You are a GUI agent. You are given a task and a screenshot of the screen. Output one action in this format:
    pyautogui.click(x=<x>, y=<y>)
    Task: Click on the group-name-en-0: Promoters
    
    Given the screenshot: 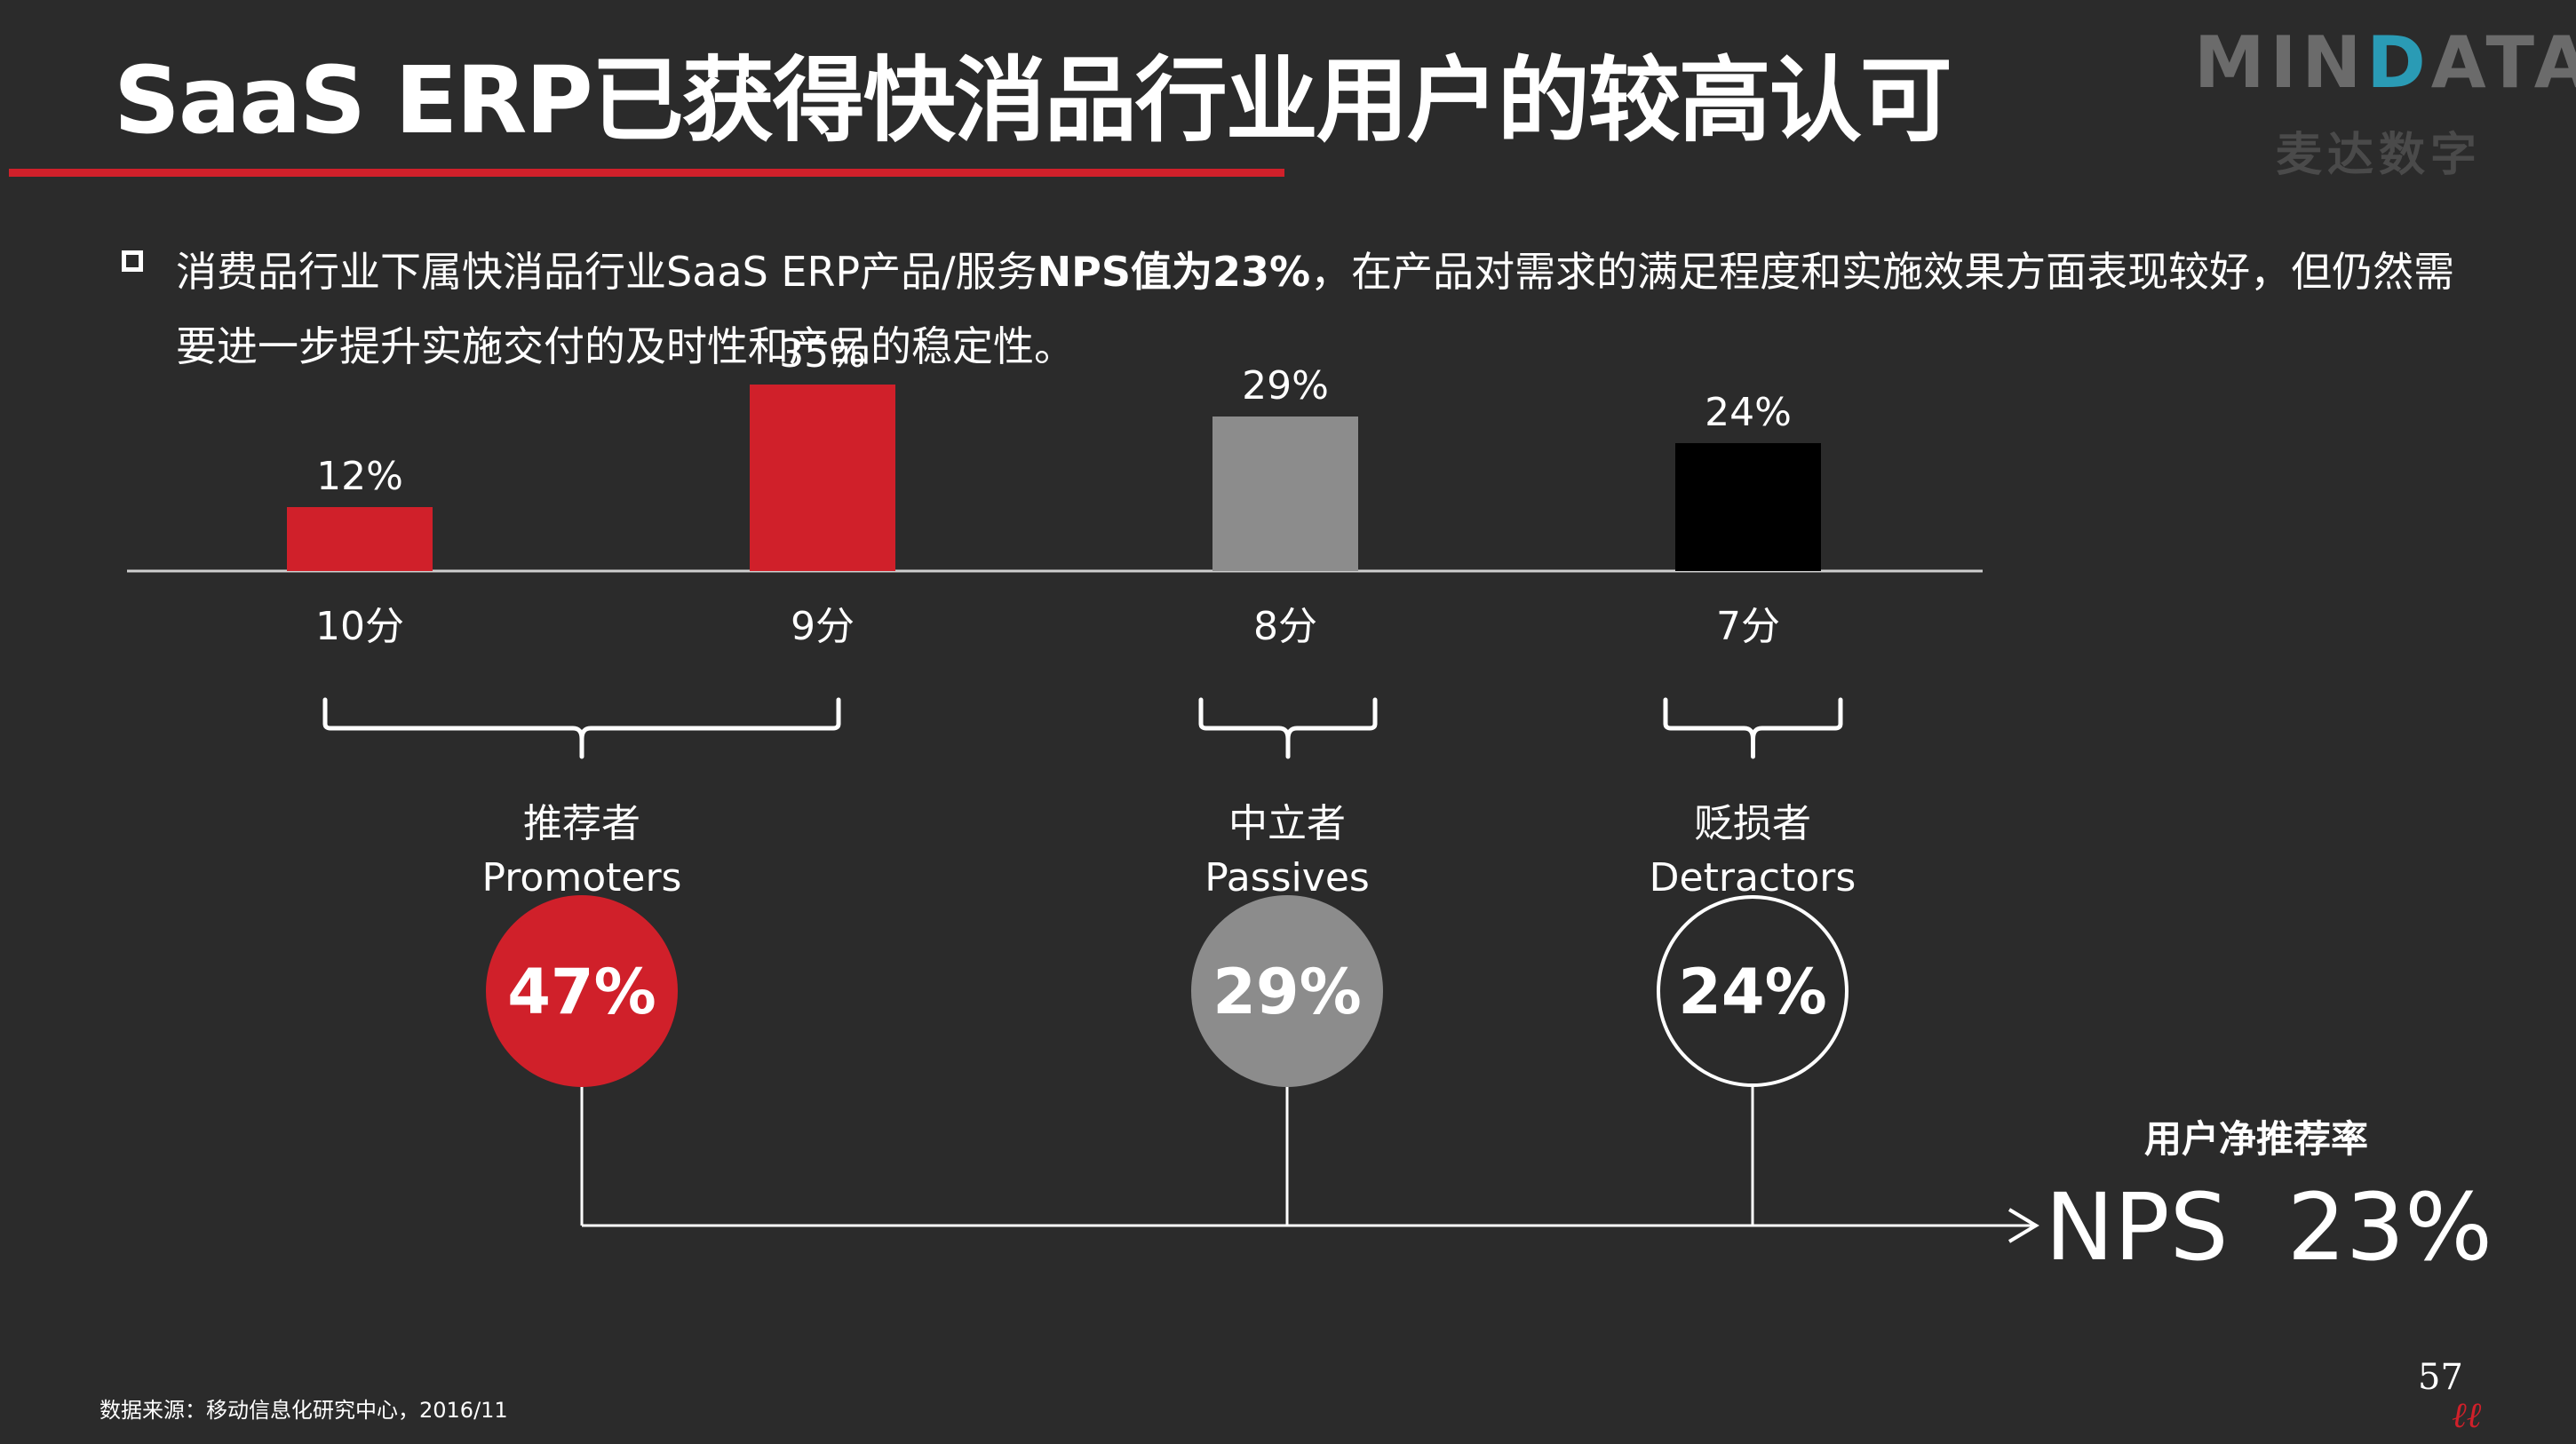 What is the action you would take?
    pyautogui.click(x=582, y=878)
    